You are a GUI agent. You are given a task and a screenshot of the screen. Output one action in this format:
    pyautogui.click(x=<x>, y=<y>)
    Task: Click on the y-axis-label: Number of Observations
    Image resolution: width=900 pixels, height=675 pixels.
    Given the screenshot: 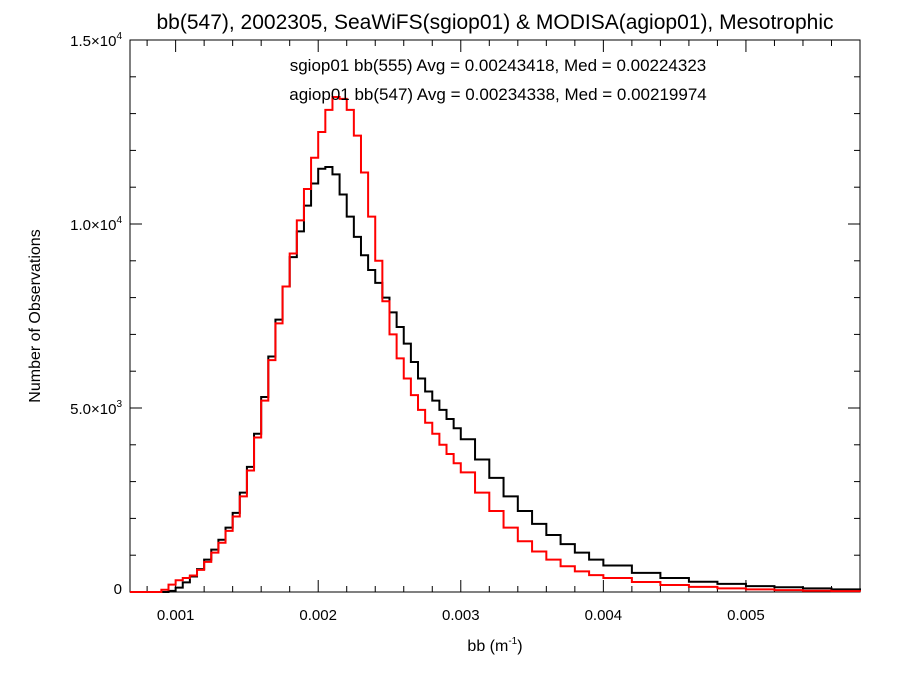 What is the action you would take?
    pyautogui.click(x=35, y=315)
    